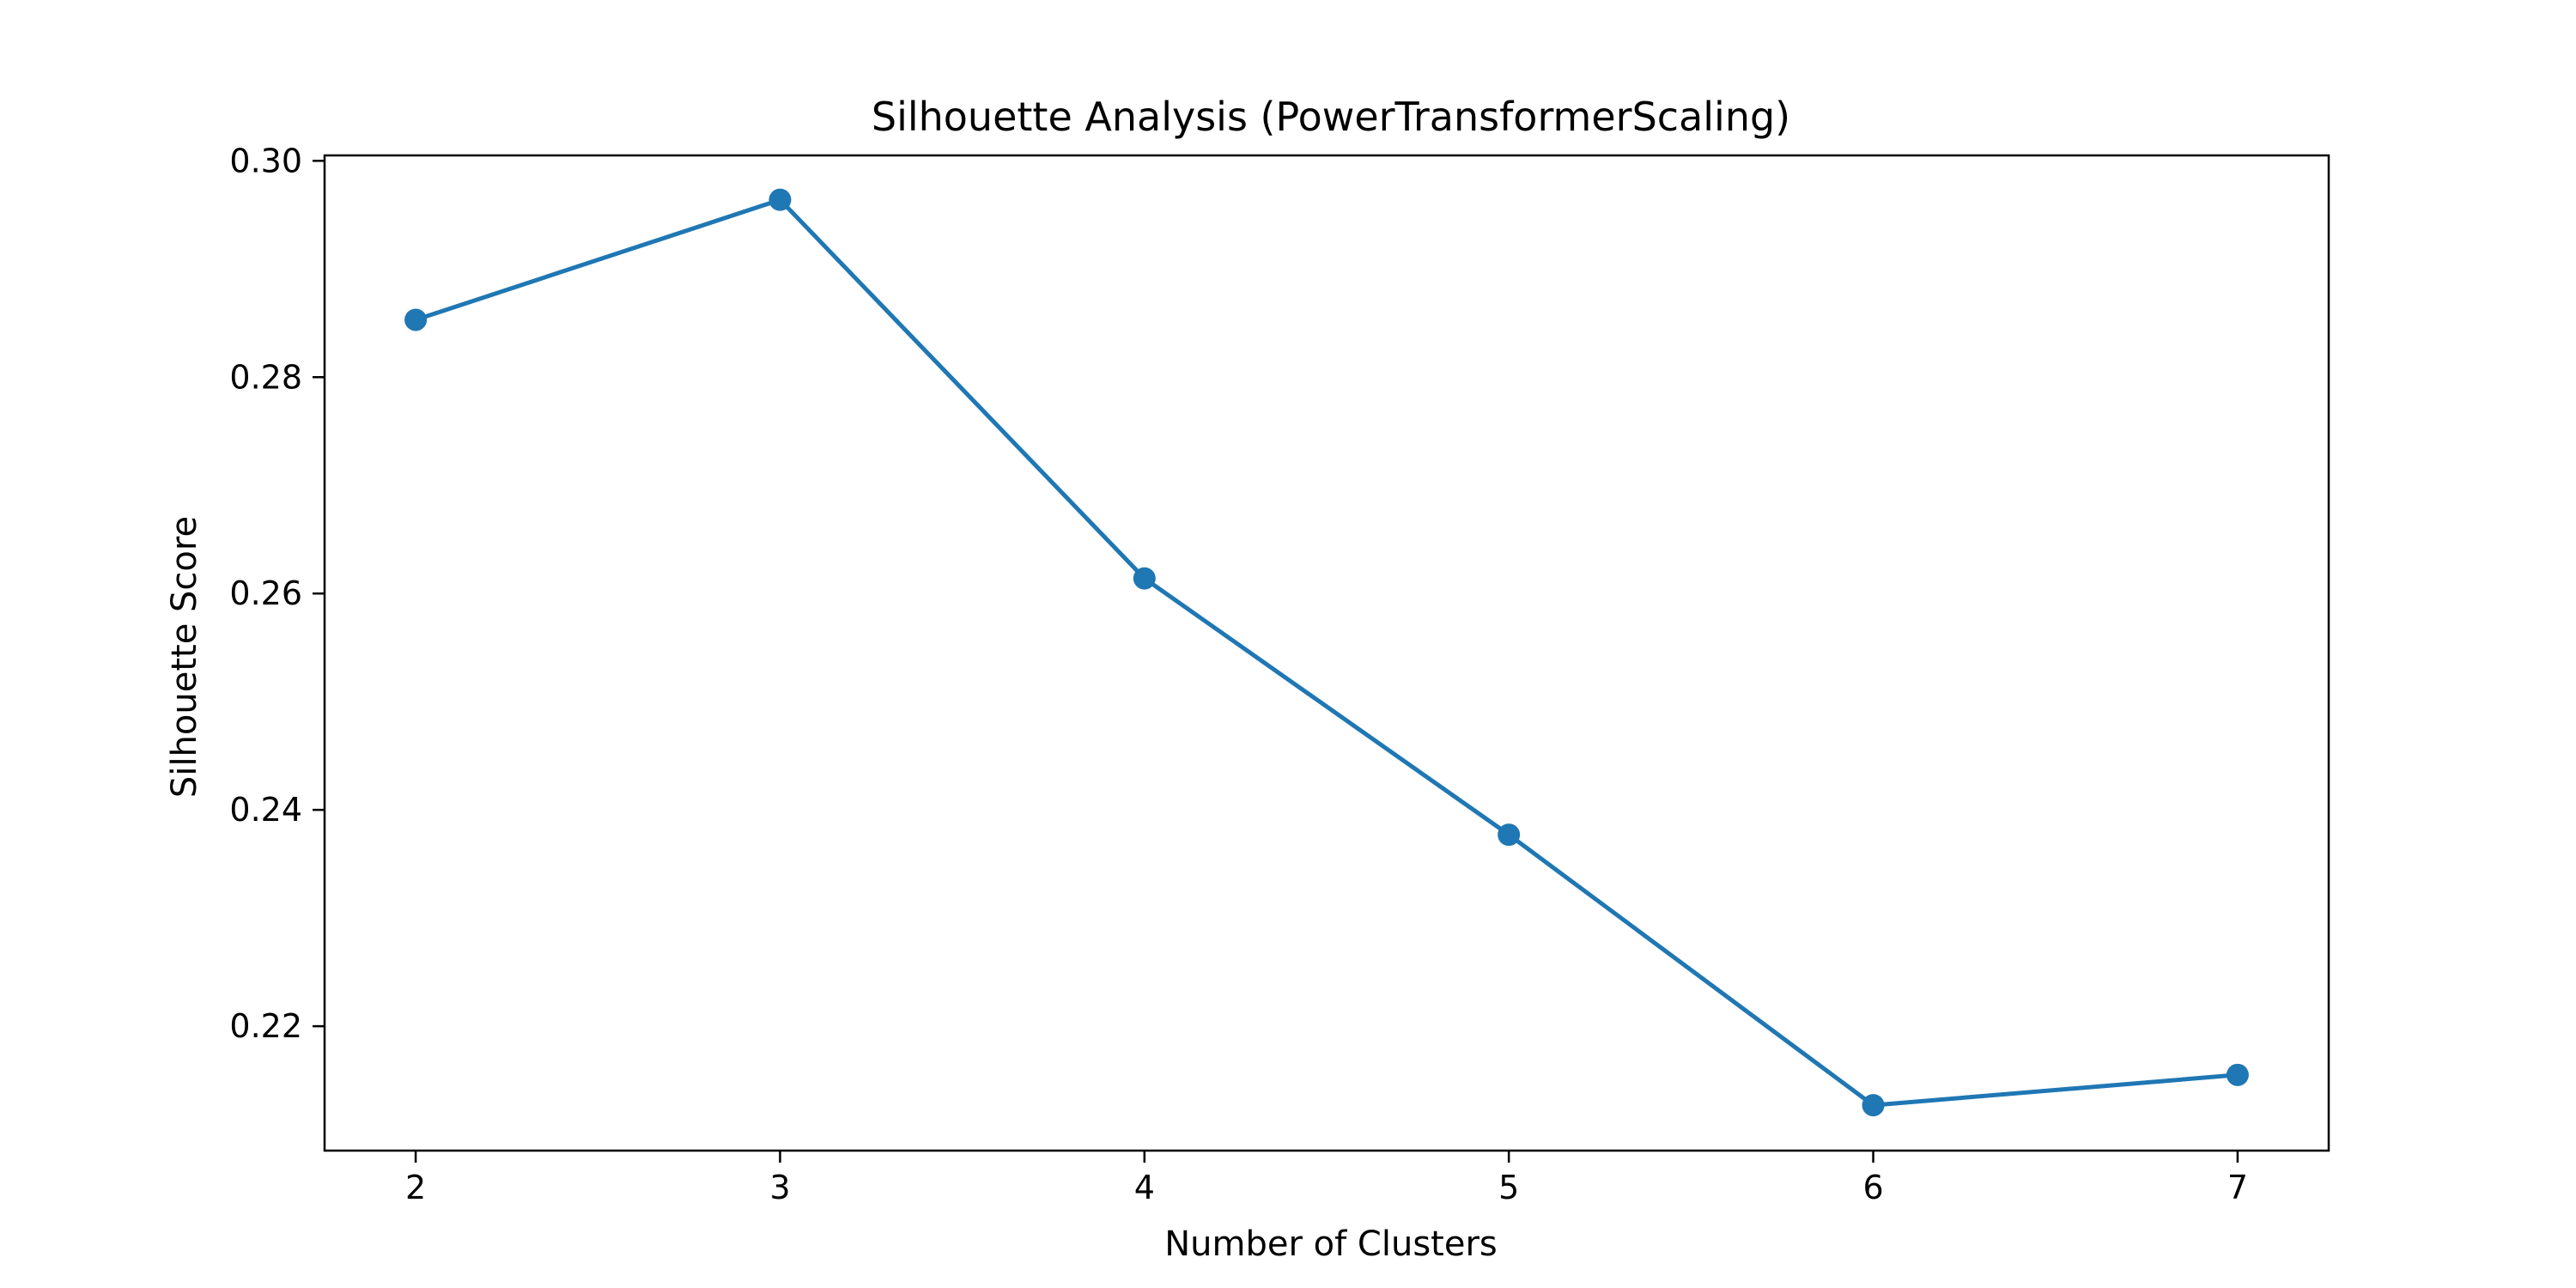 The width and height of the screenshot is (2576, 1288). Describe the element at coordinates (265, 593) in the screenshot. I see `y-tick-label: 0.26` at that location.